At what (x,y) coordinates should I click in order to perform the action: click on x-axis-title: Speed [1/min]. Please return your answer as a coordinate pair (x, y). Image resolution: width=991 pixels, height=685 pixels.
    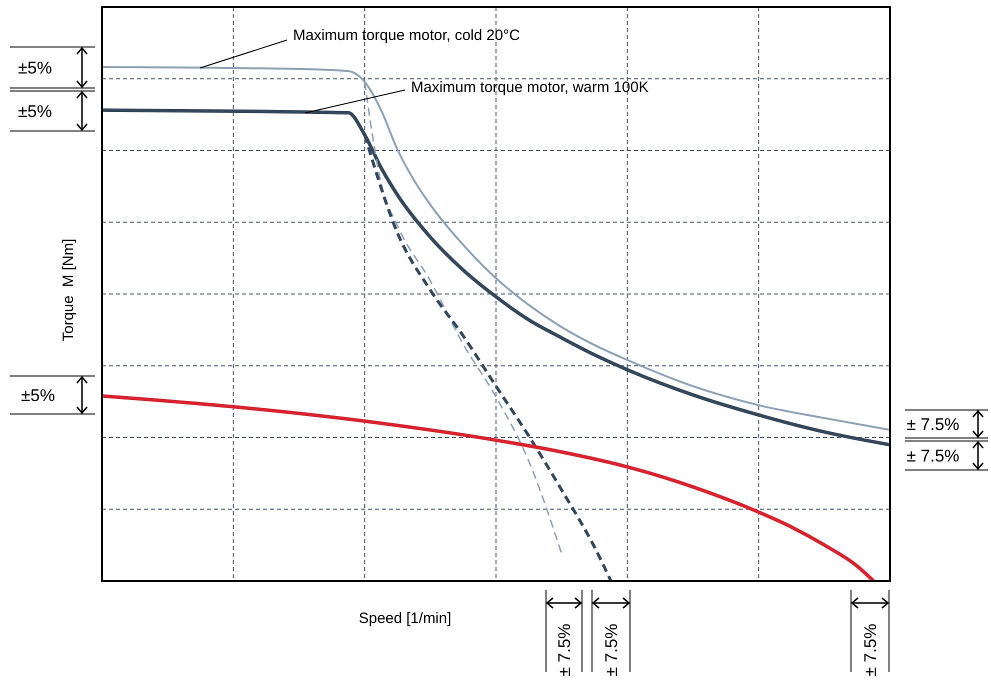
    Looking at the image, I should click on (405, 618).